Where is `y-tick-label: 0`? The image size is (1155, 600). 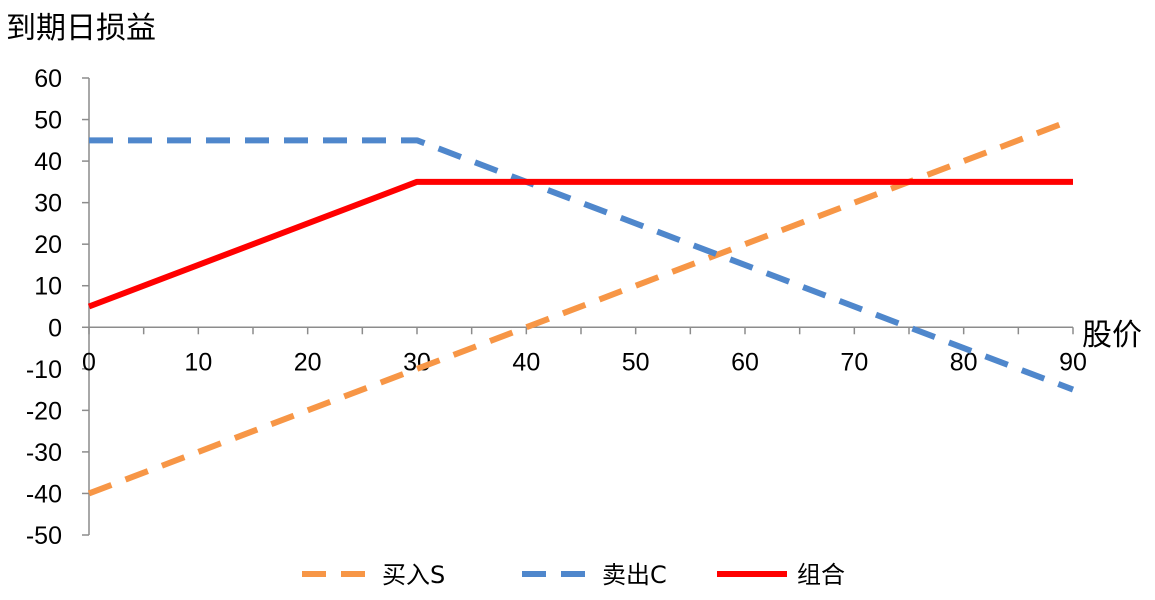
y-tick-label: 0 is located at coordinates (55, 328).